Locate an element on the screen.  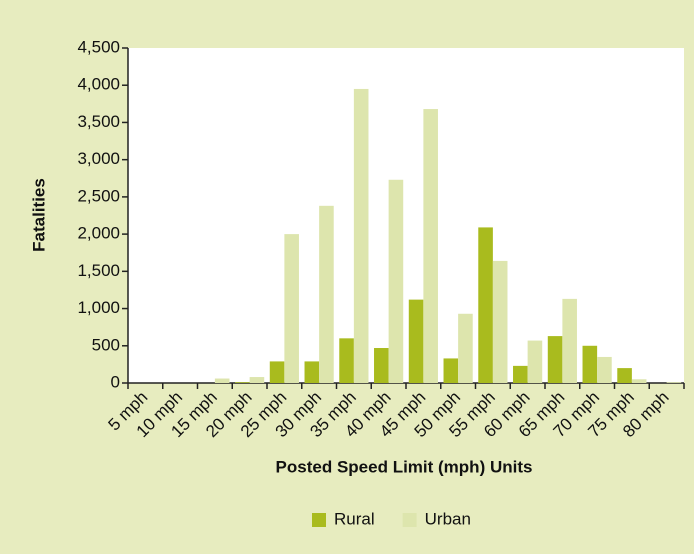
y-tick-label: 1,000 is located at coordinates (98, 307).